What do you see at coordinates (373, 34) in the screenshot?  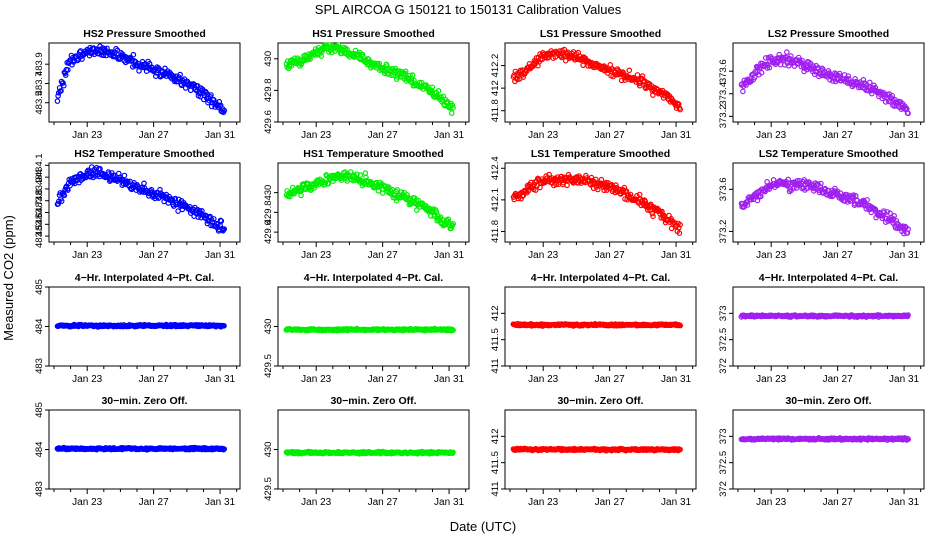 I see `panel-title: HS1 Pressure Smoothed` at bounding box center [373, 34].